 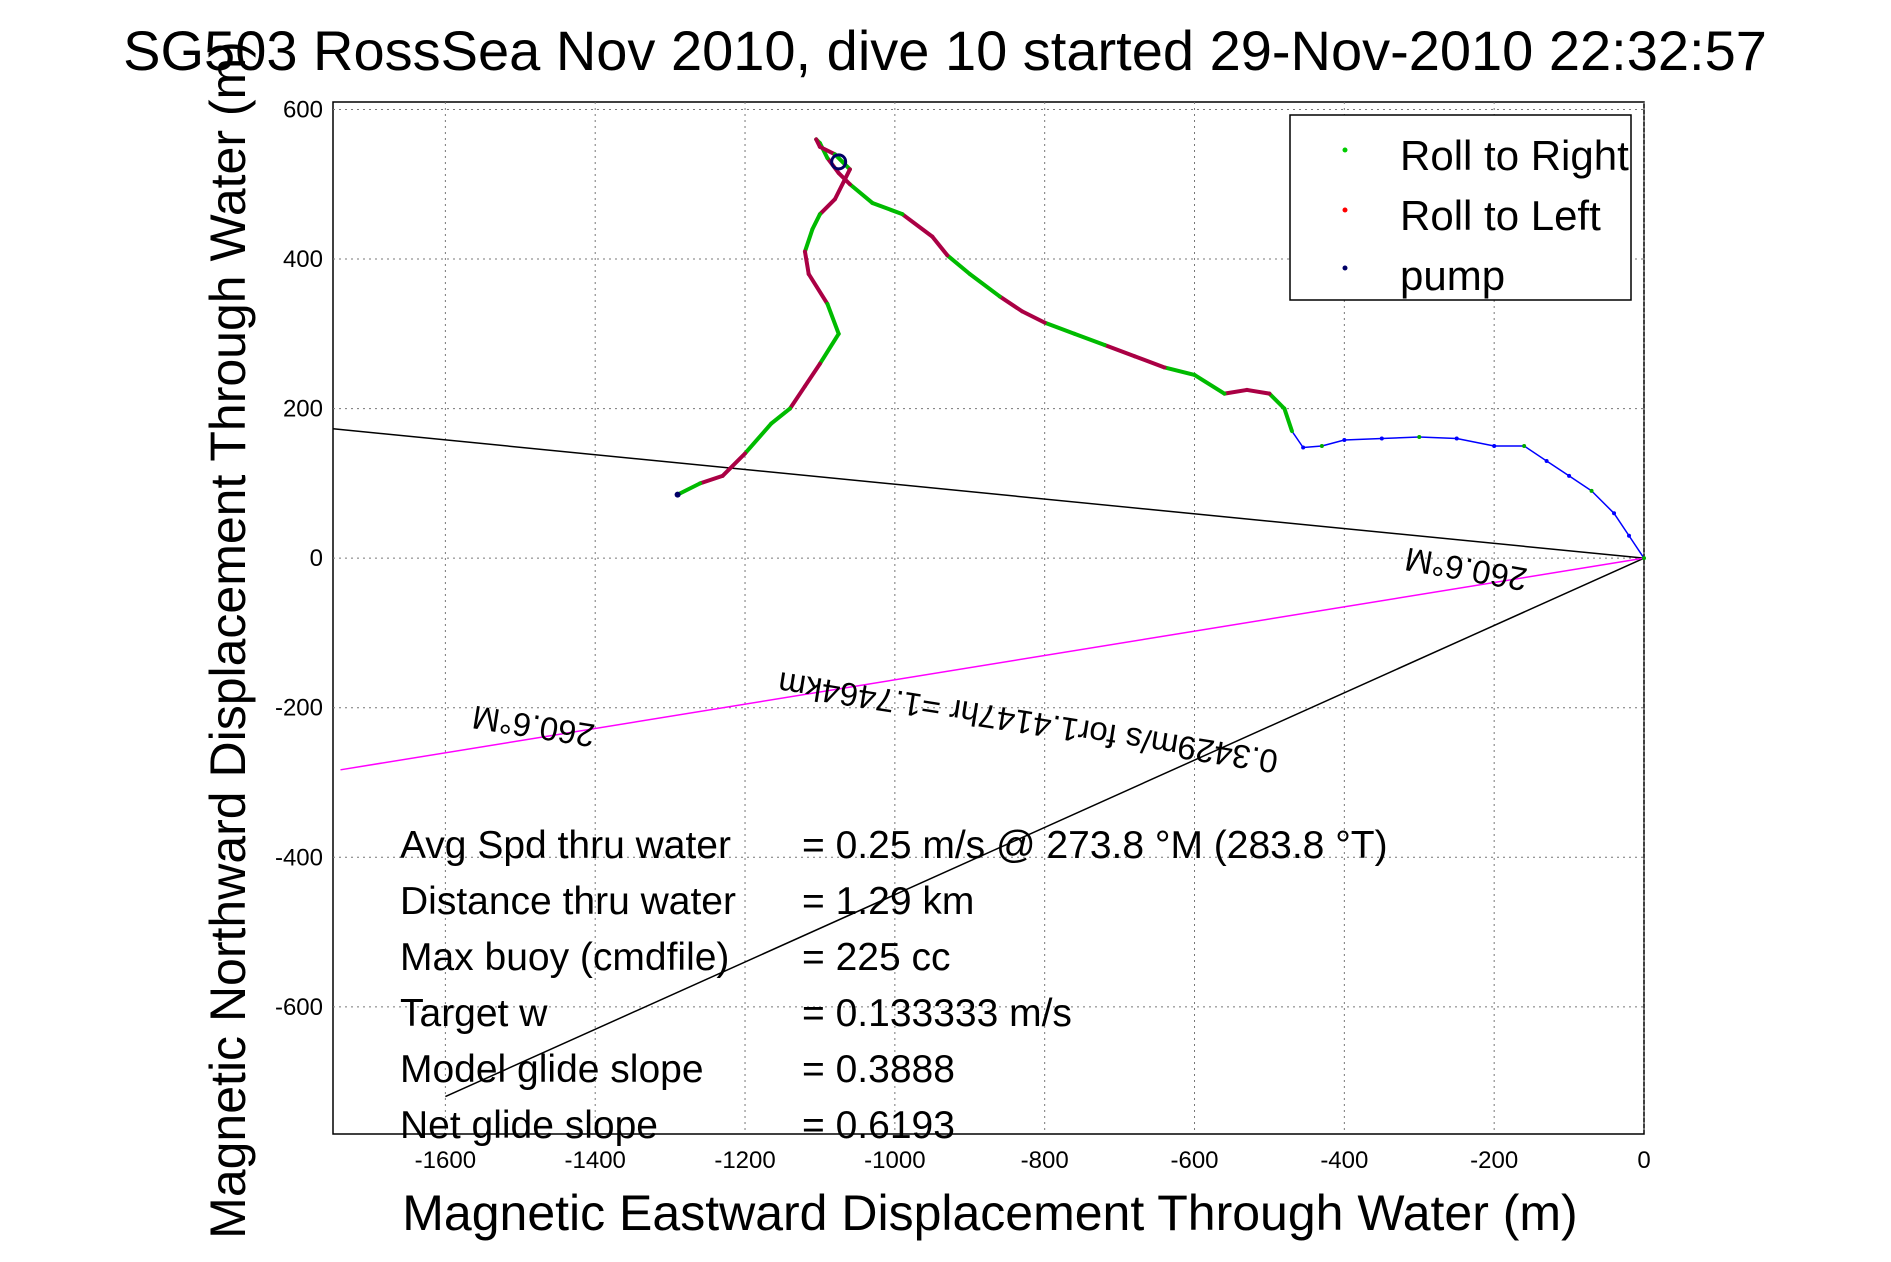 I want to click on y-tick-label: -400, so click(x=299, y=857).